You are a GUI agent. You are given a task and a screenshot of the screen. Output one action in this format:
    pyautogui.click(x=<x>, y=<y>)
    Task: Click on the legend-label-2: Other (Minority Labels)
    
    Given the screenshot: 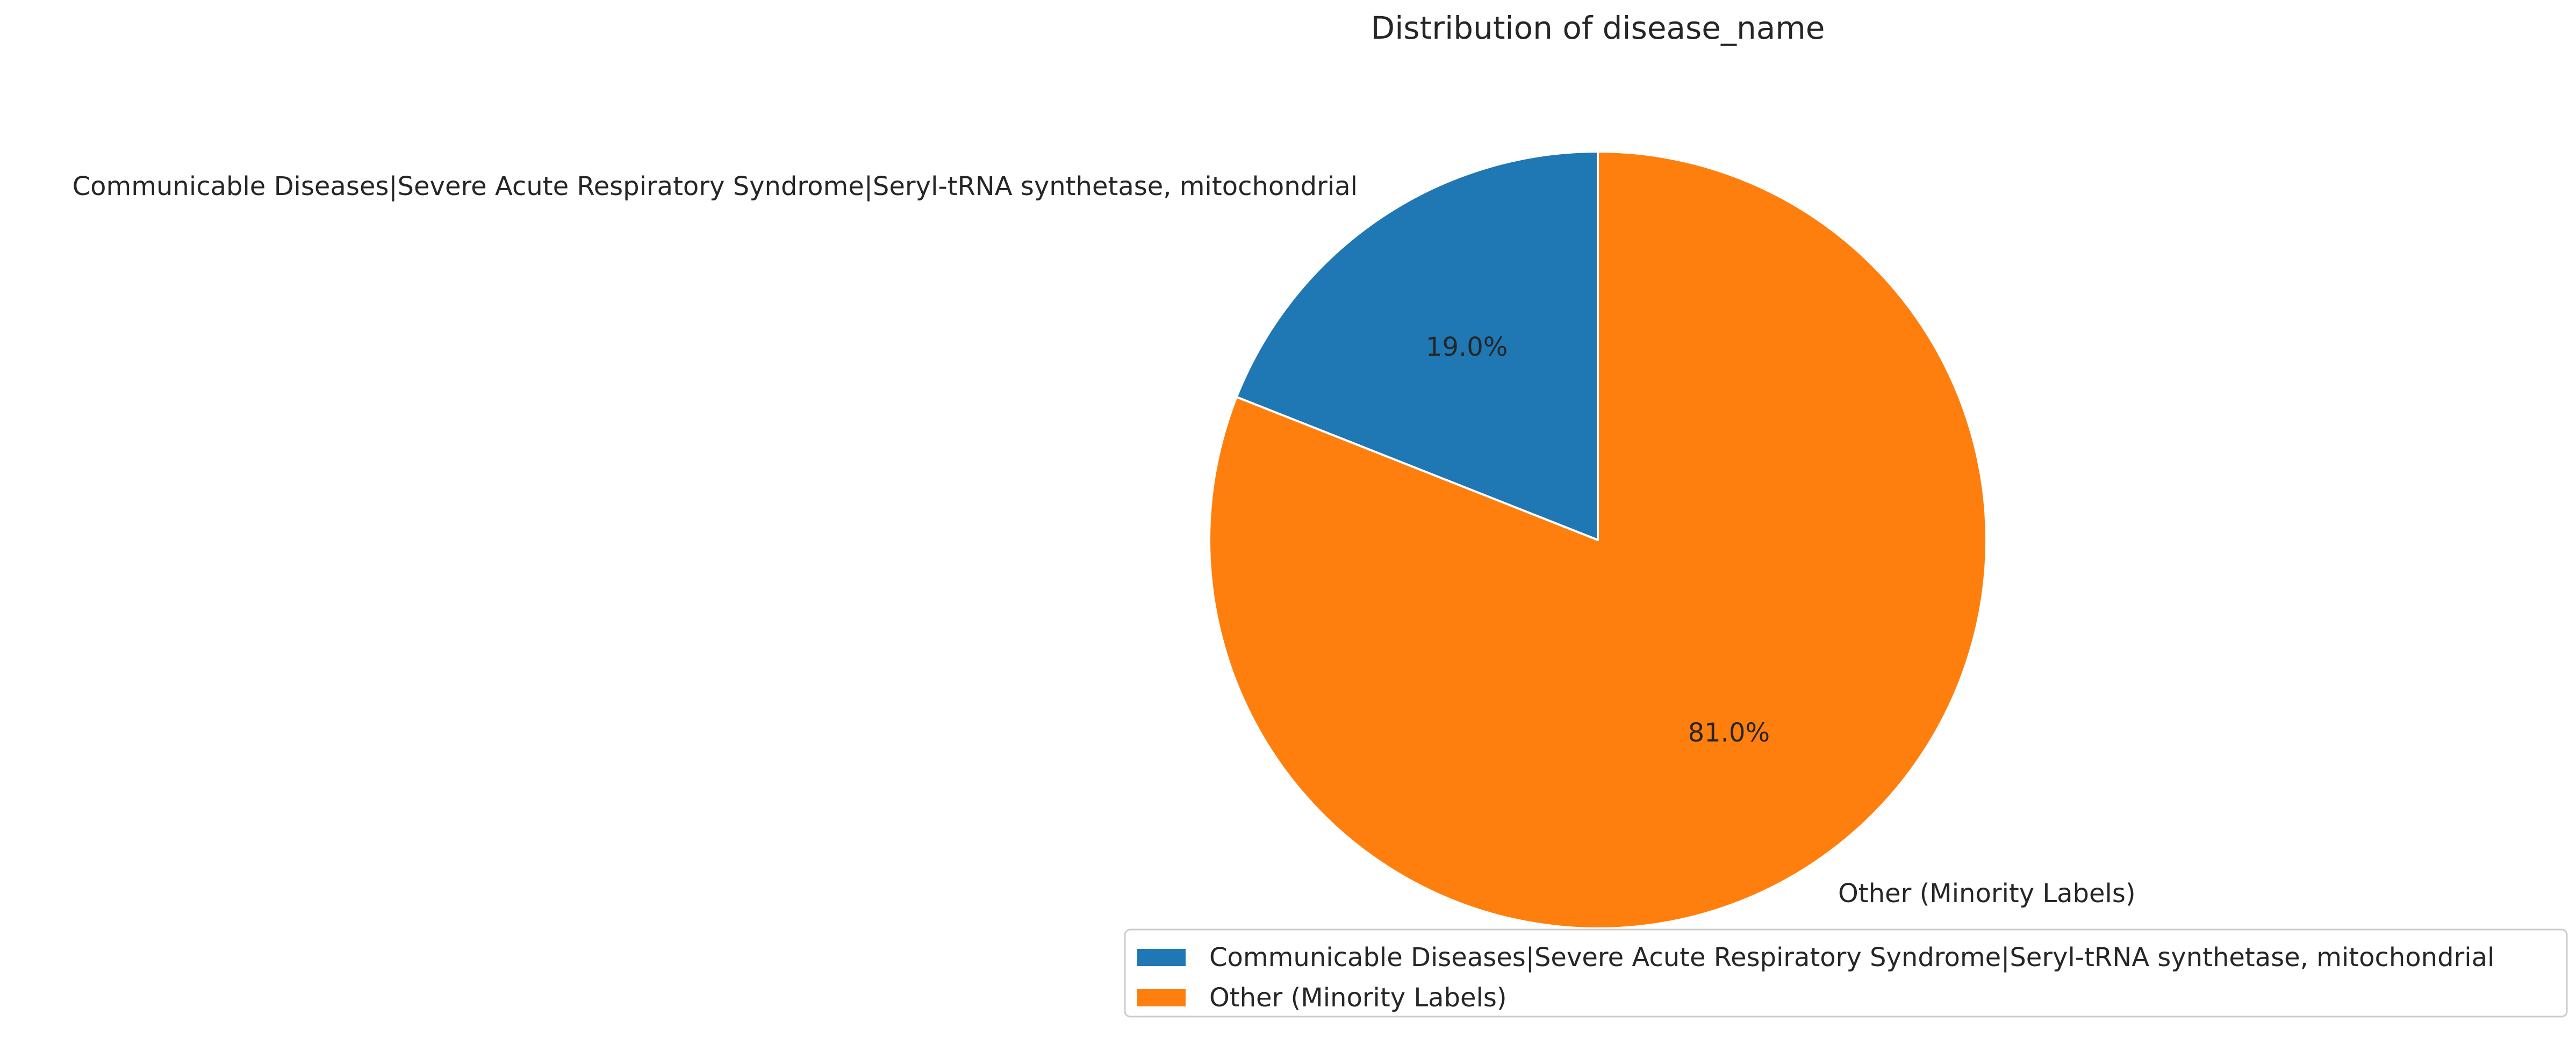 What is the action you would take?
    pyautogui.click(x=1358, y=998)
    